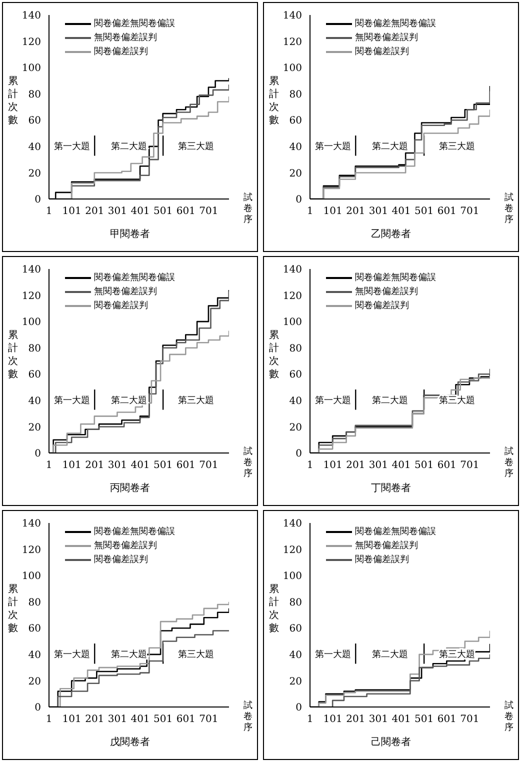 The image size is (521, 763). What do you see at coordinates (130, 488) in the screenshot?
I see `text: 丙閱卷者` at bounding box center [130, 488].